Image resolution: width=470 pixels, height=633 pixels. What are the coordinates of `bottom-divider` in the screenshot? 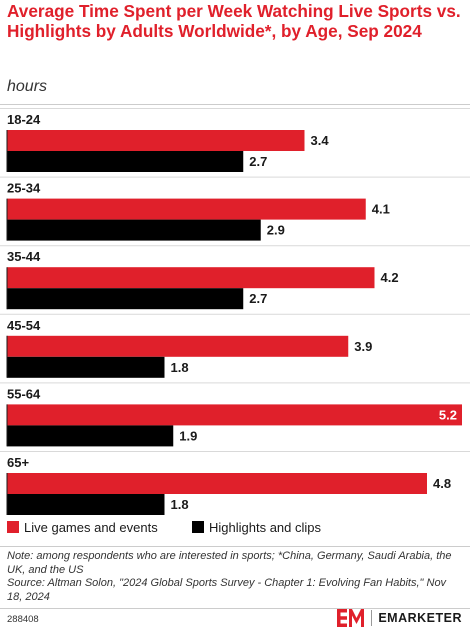 It's located at (235, 608).